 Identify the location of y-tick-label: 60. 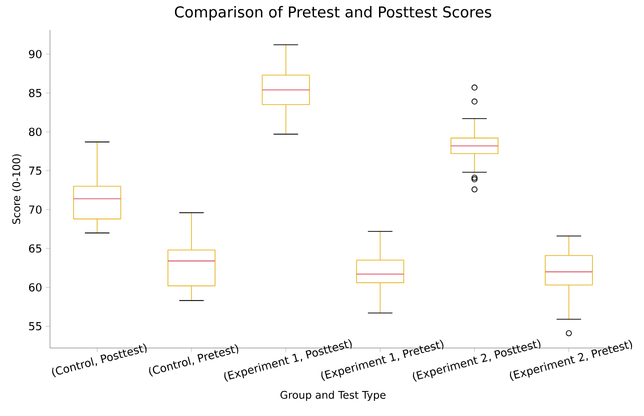
(35, 287).